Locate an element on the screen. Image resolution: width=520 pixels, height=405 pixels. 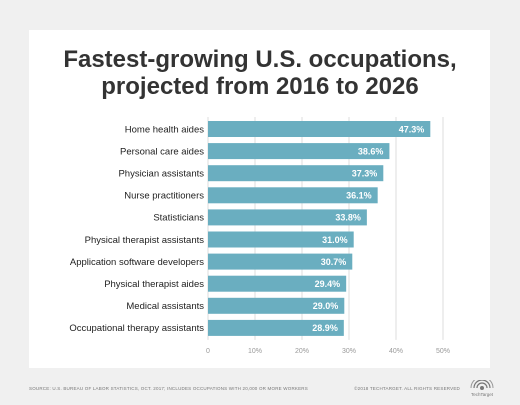
category-label: Physician assistants is located at coordinates (161, 174).